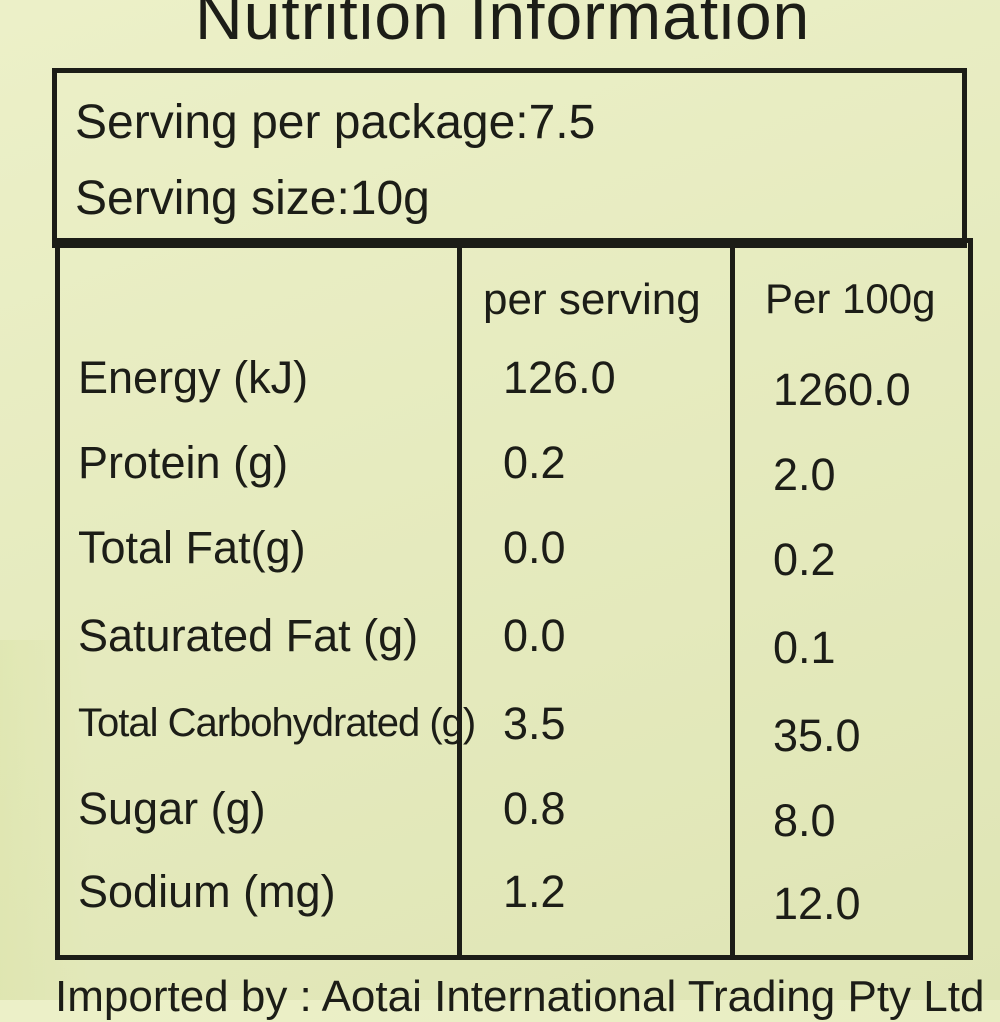  Describe the element at coordinates (193, 377) in the screenshot. I see `nutrient-name: Energy (kJ)` at that location.